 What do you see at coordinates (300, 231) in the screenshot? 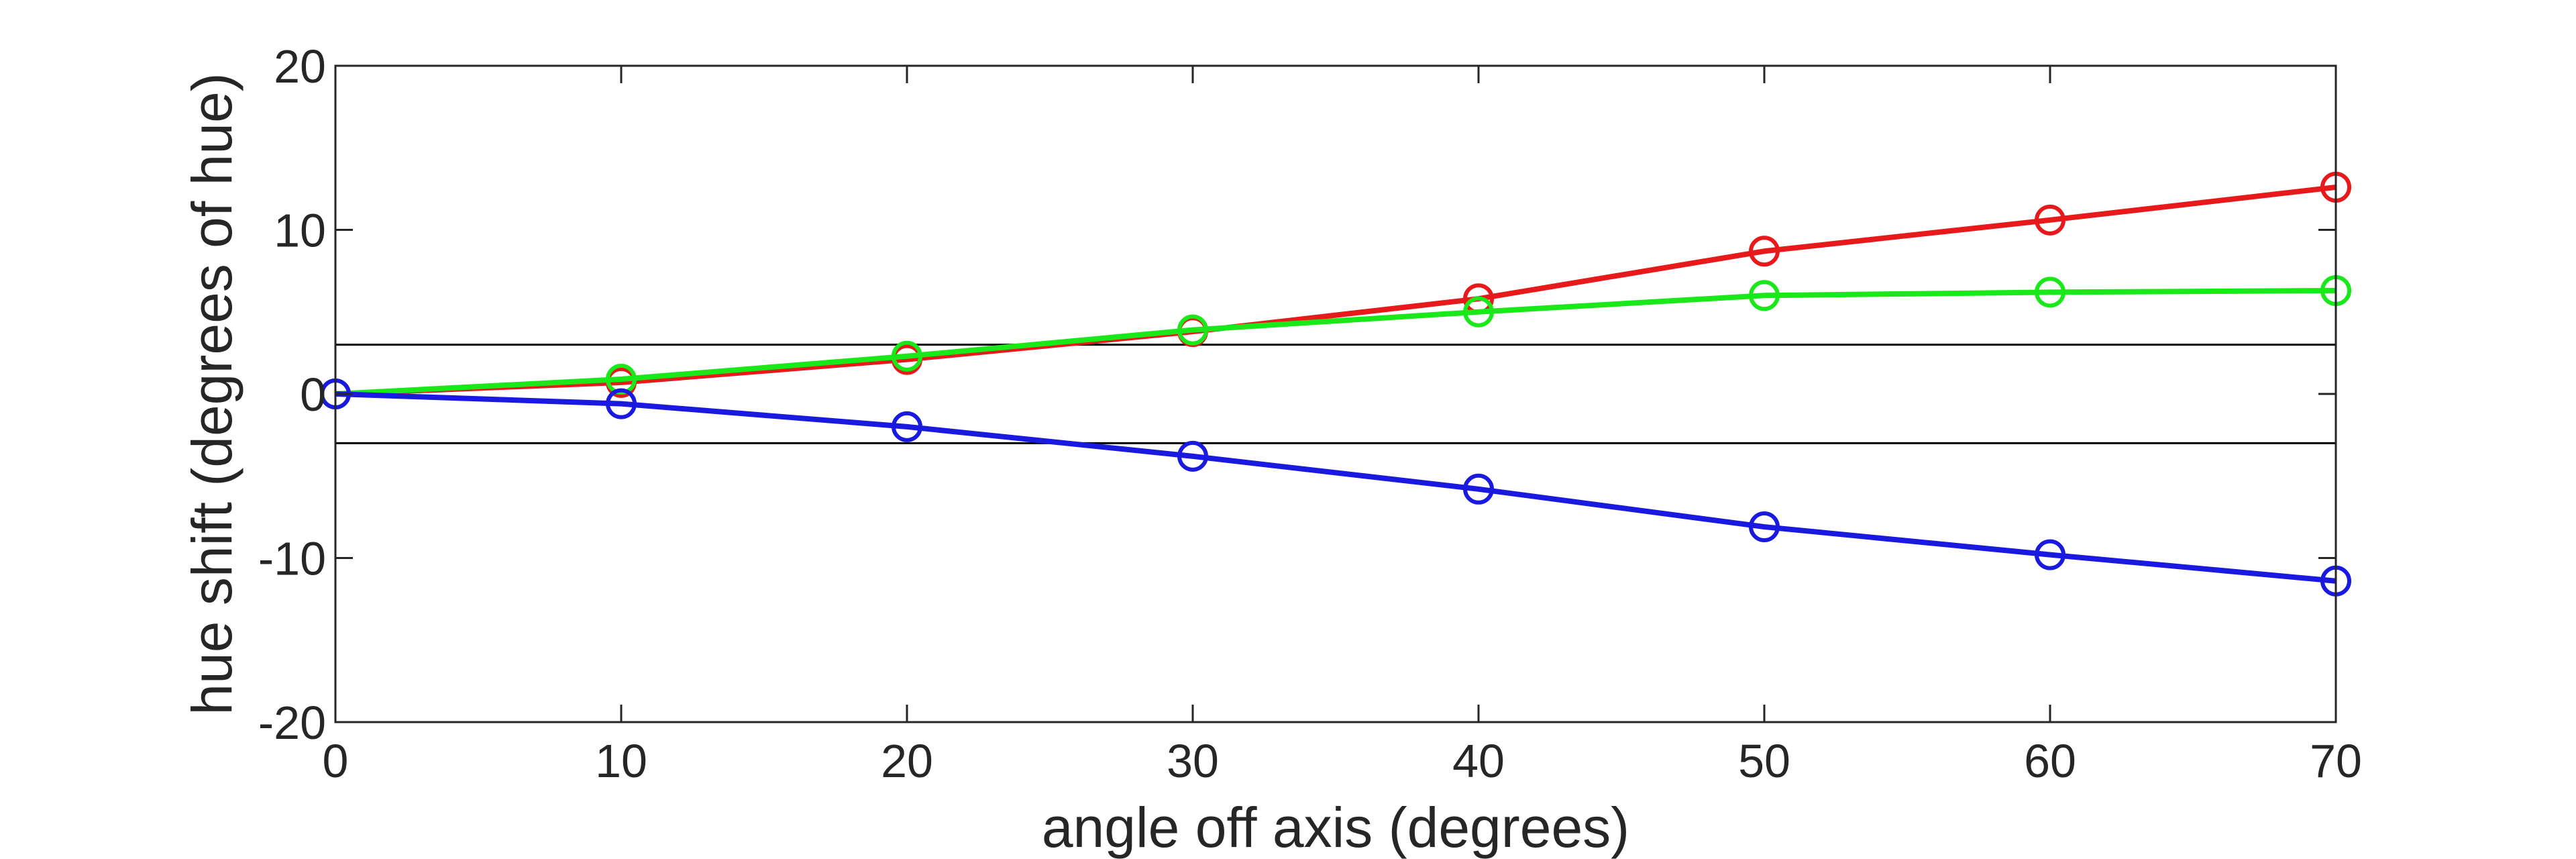
I see `y-tick-label: 10` at bounding box center [300, 231].